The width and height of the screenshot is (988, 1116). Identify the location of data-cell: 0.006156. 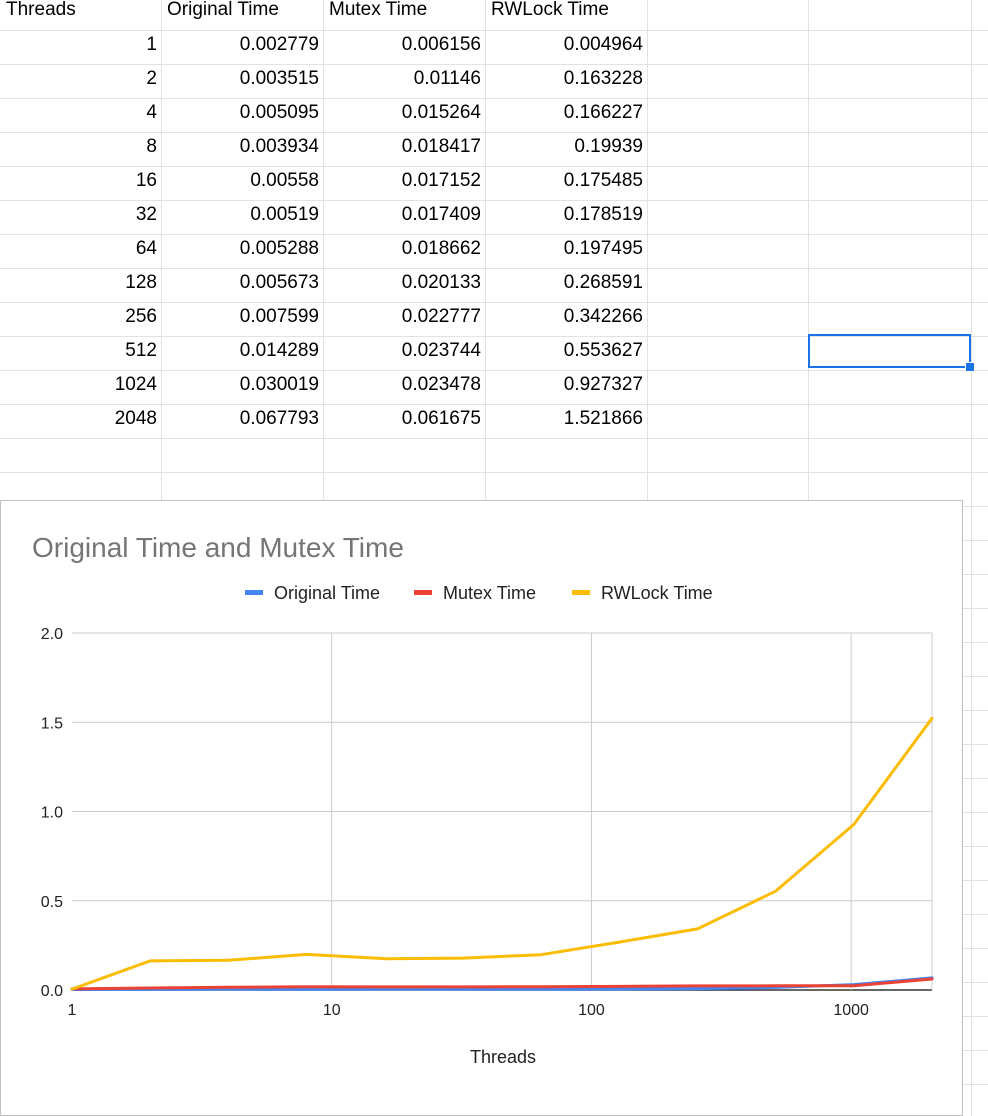
(441, 44).